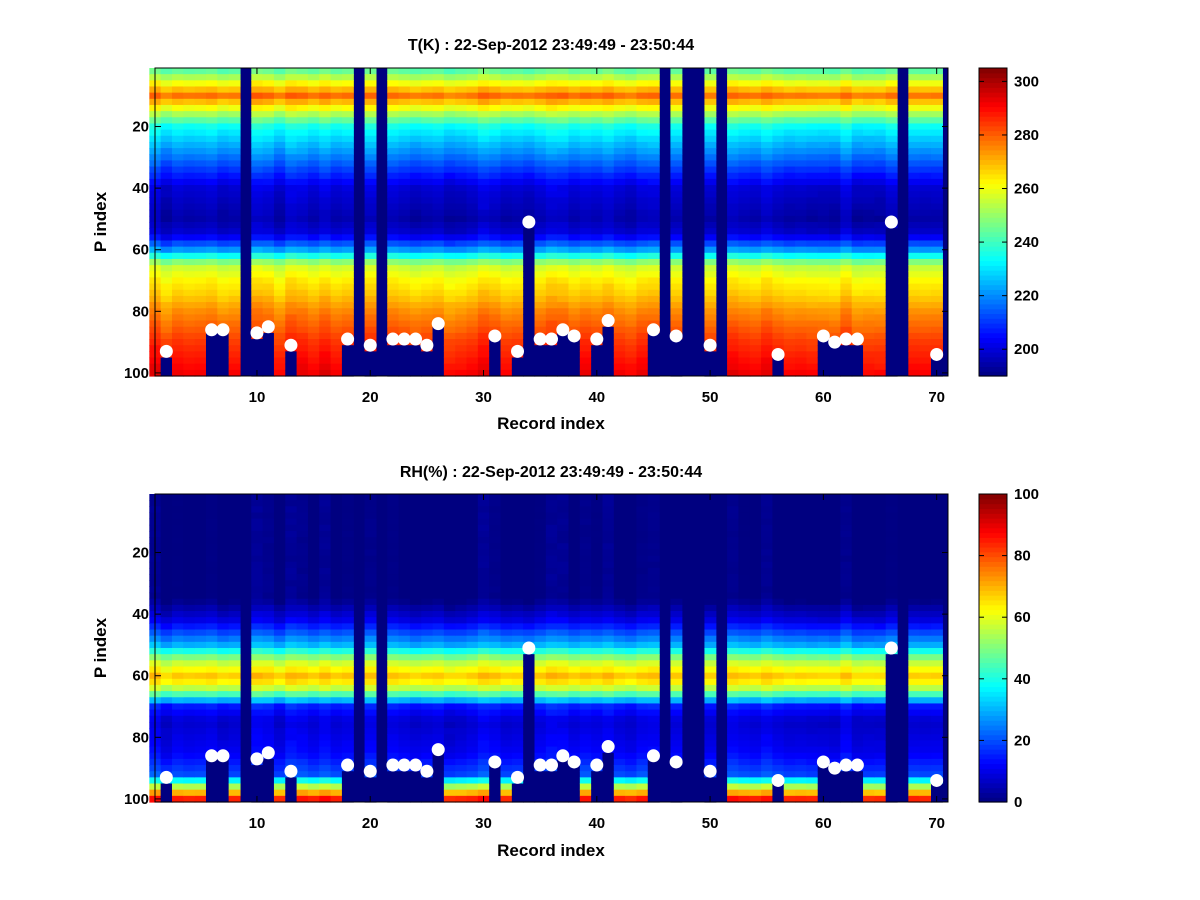 This screenshot has height=900, width=1200. Describe the element at coordinates (551, 45) in the screenshot. I see `temperature-chart-title: T(K) : 22-Sep-2012 23:49:49 - 23:50:44` at that location.